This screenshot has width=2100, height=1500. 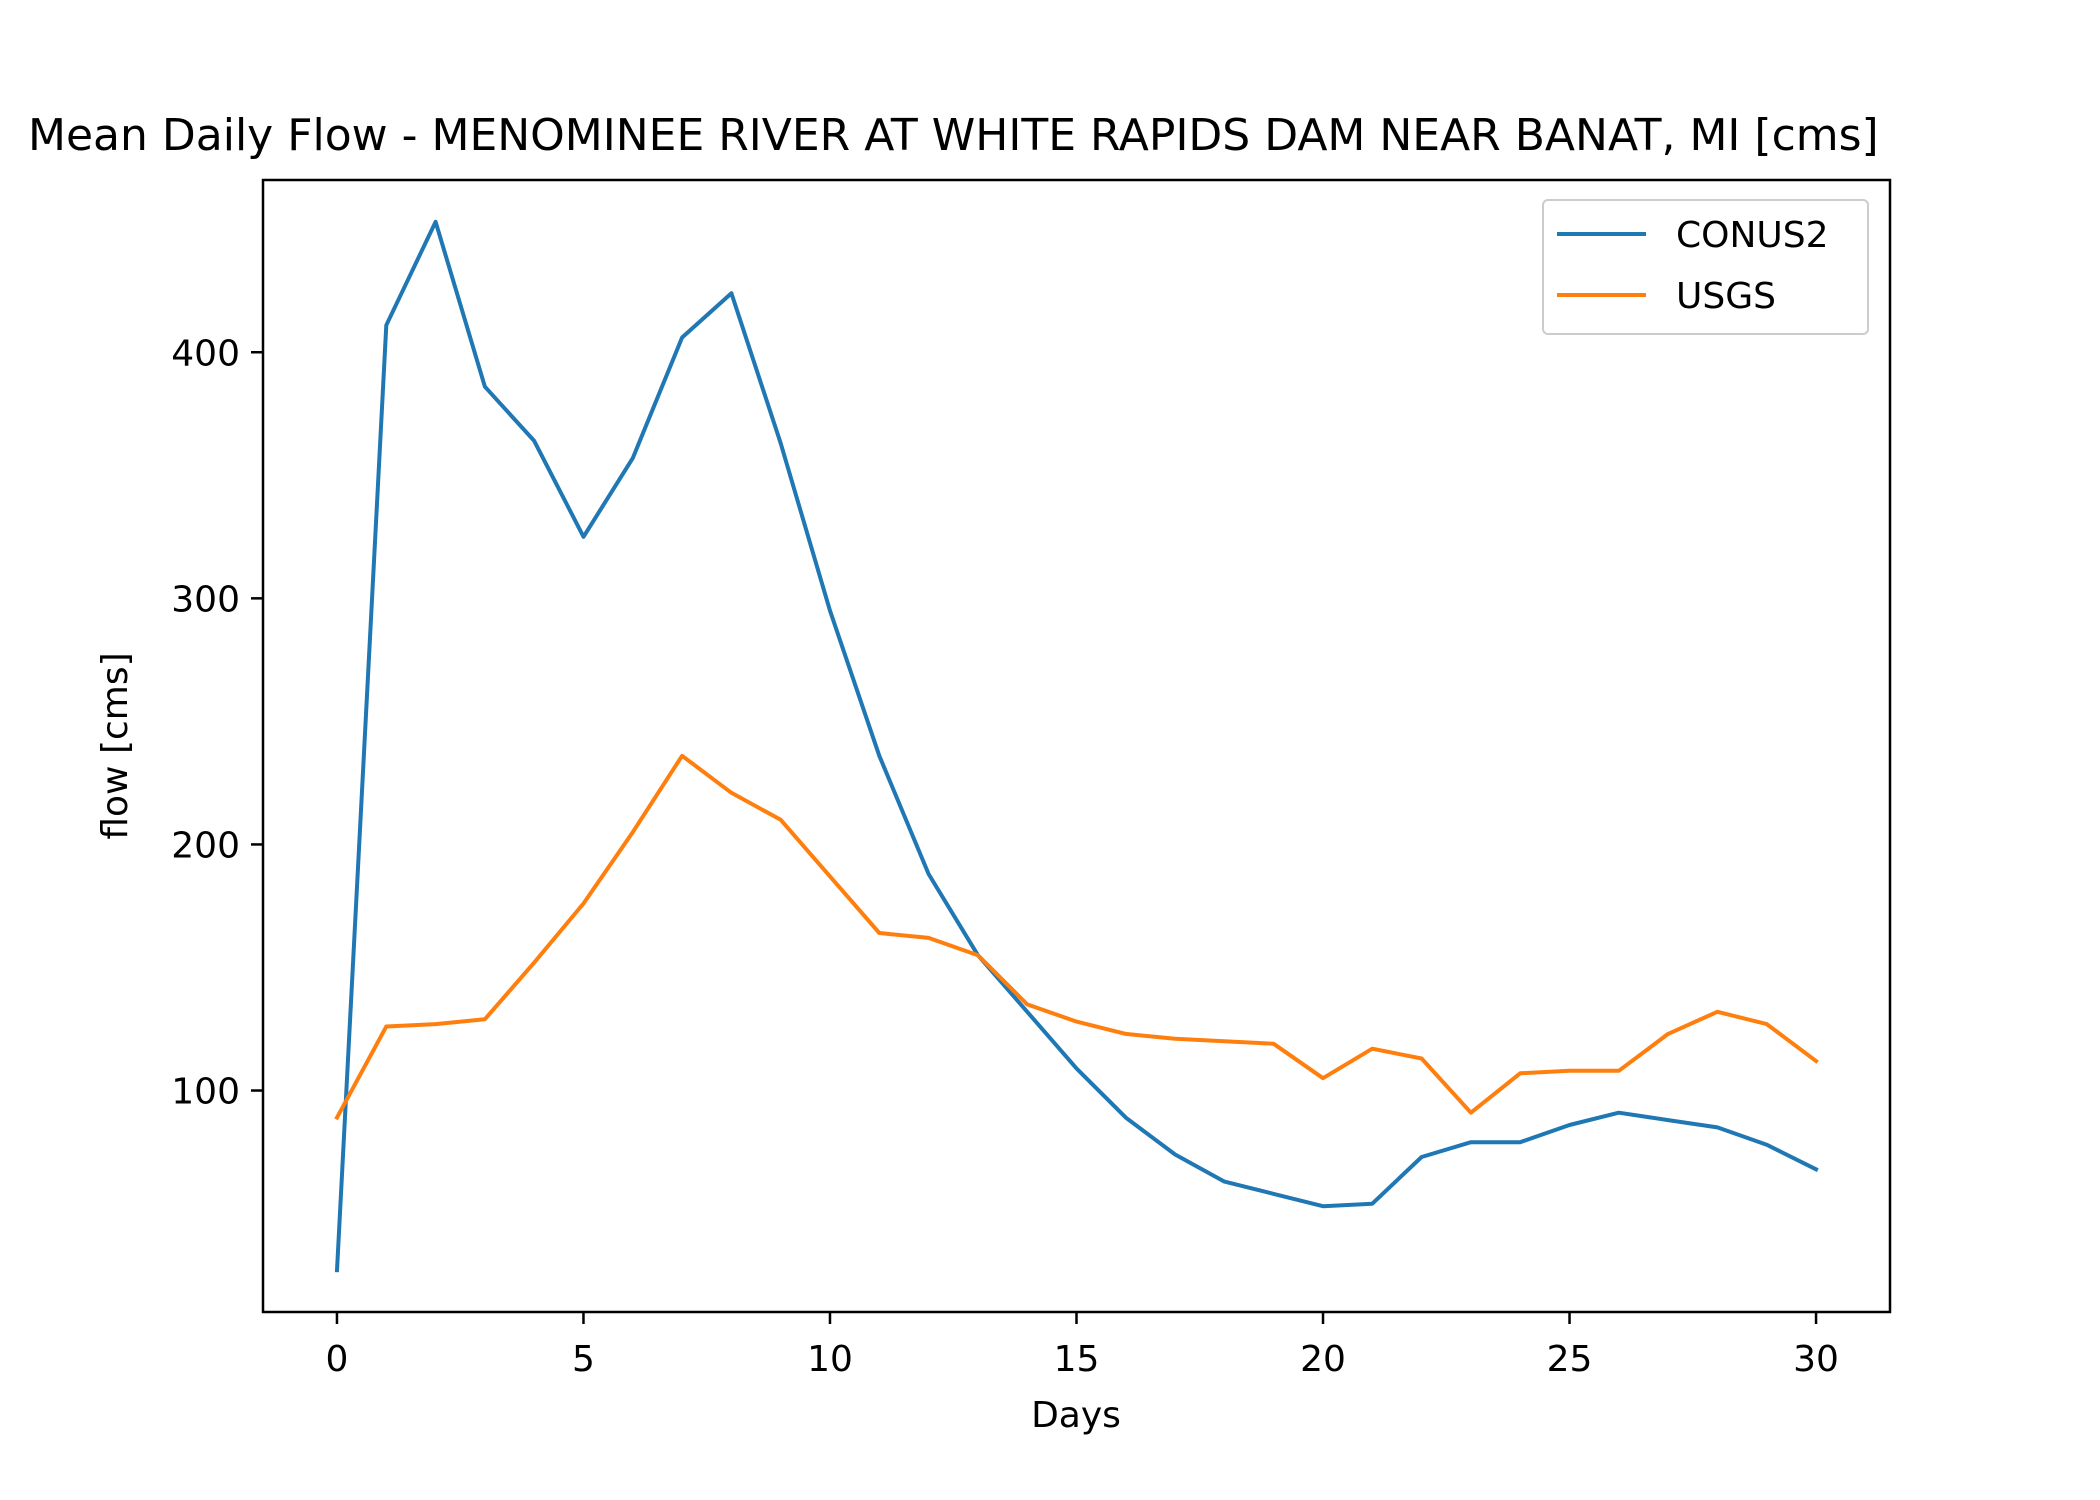 I want to click on y-tick-label: 400, so click(x=205, y=353).